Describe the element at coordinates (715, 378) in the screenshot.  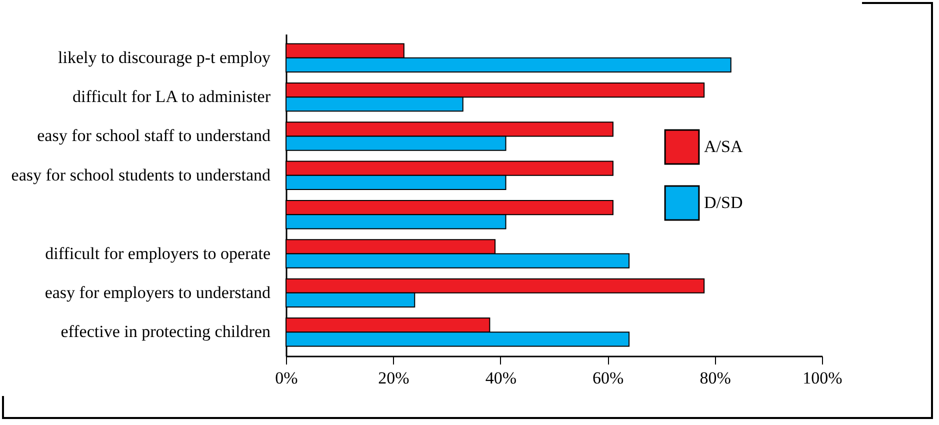
I see `x-tick-label: 80%` at that location.